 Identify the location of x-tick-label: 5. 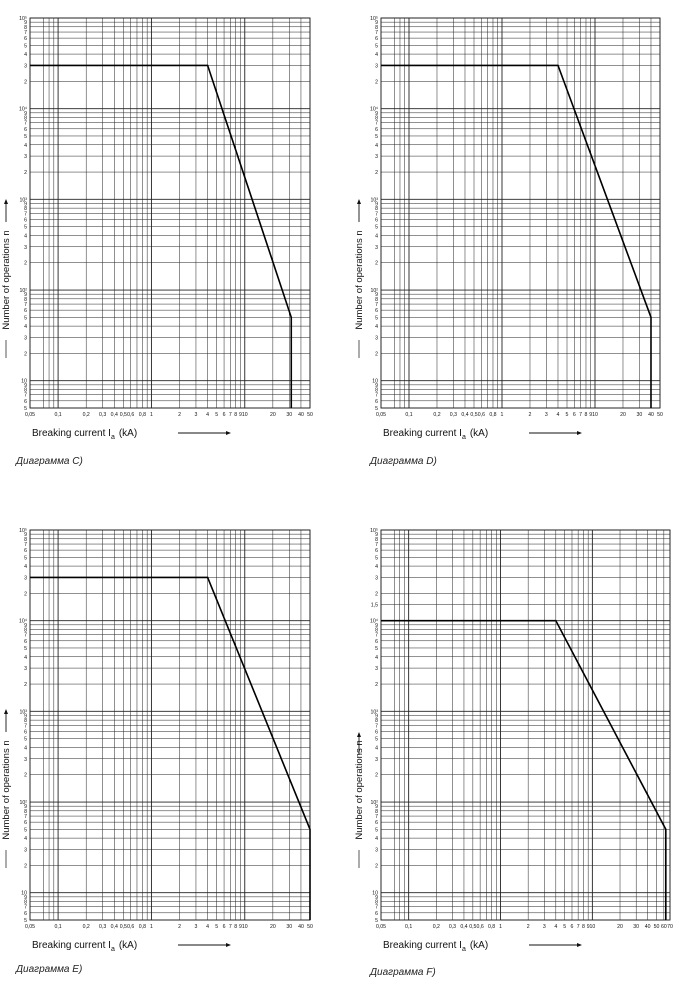
(567, 415).